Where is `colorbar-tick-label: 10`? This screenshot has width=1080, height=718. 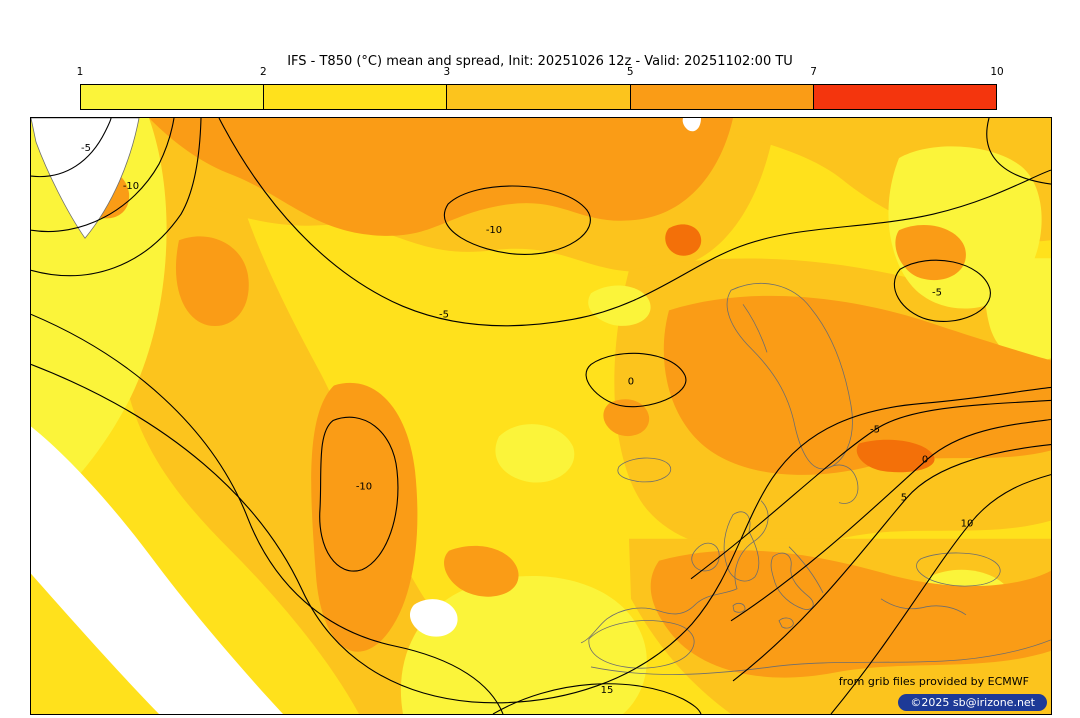 colorbar-tick-label: 10 is located at coordinates (997, 72).